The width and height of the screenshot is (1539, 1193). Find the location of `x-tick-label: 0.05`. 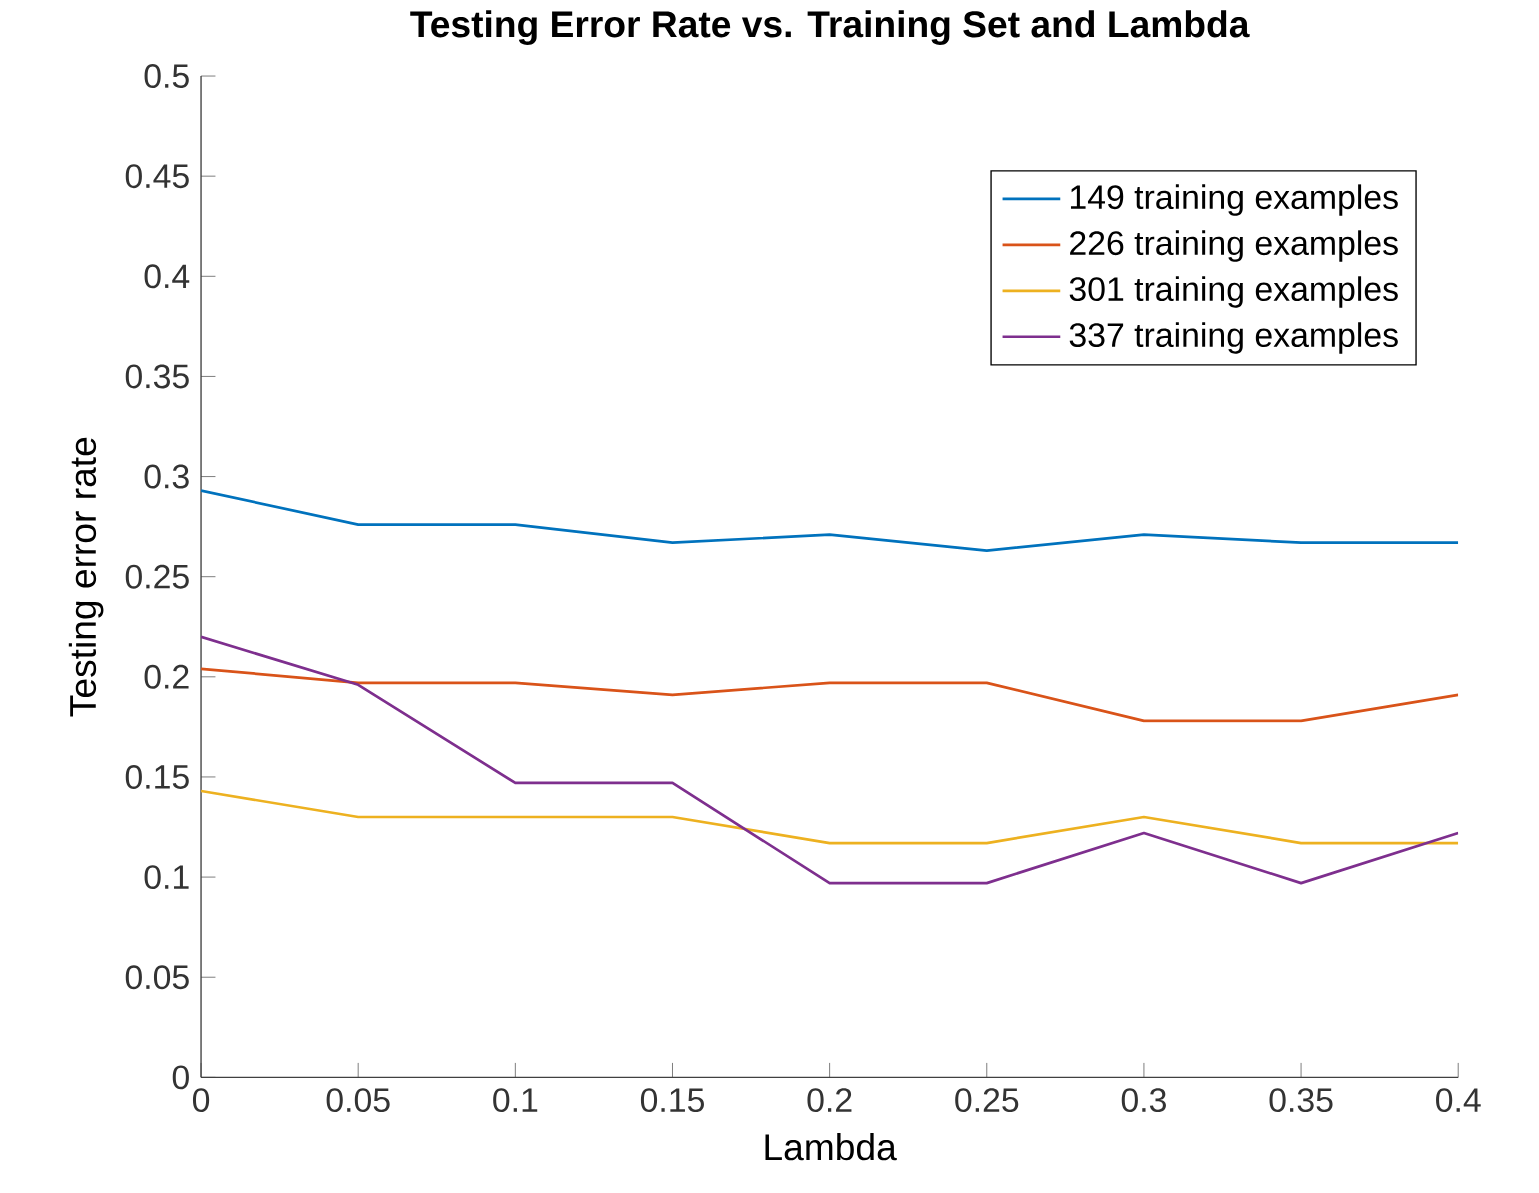

x-tick-label: 0.05 is located at coordinates (358, 1100).